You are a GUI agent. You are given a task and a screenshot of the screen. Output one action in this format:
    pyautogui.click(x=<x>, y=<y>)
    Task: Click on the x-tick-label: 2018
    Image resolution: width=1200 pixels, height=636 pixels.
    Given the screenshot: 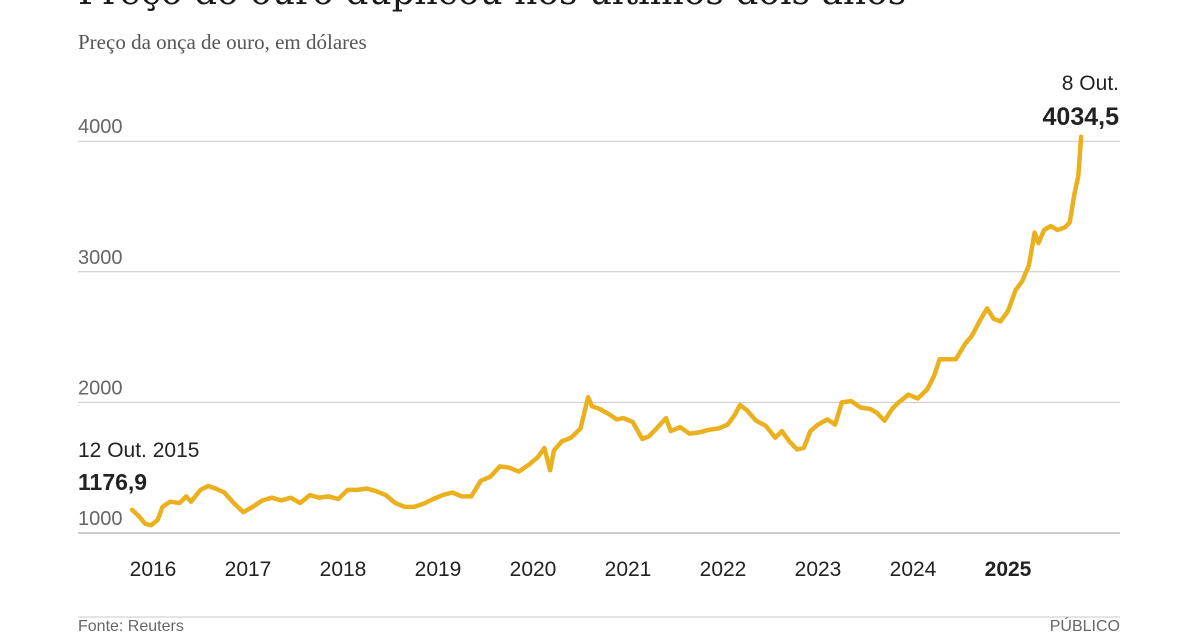 What is the action you would take?
    pyautogui.click(x=343, y=569)
    